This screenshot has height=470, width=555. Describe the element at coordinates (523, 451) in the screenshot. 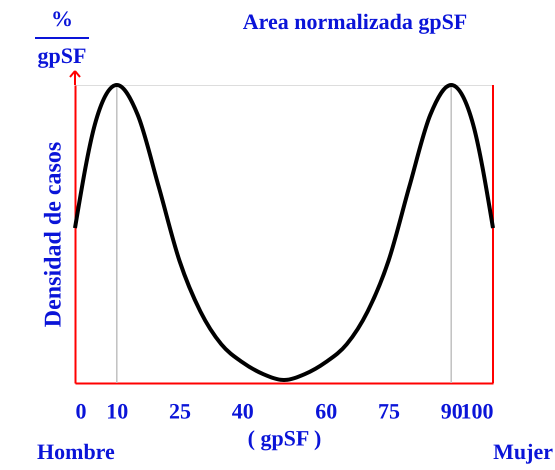

I see `text: Mujer` at that location.